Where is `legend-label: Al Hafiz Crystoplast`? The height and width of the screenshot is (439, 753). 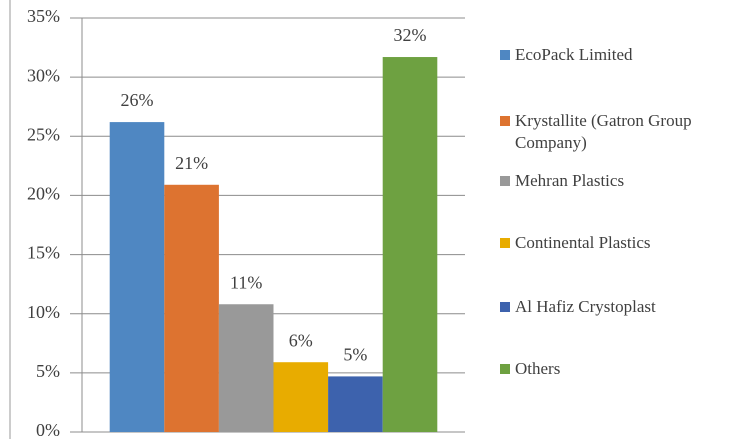
legend-label: Al Hafiz Crystoplast is located at coordinates (585, 306).